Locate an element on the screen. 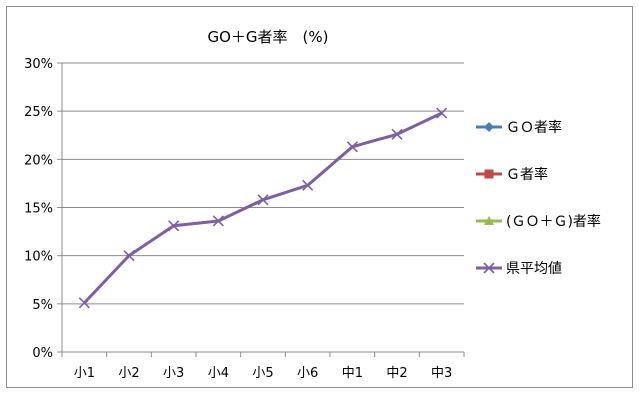  y-tick-label: 5% is located at coordinates (42, 305).